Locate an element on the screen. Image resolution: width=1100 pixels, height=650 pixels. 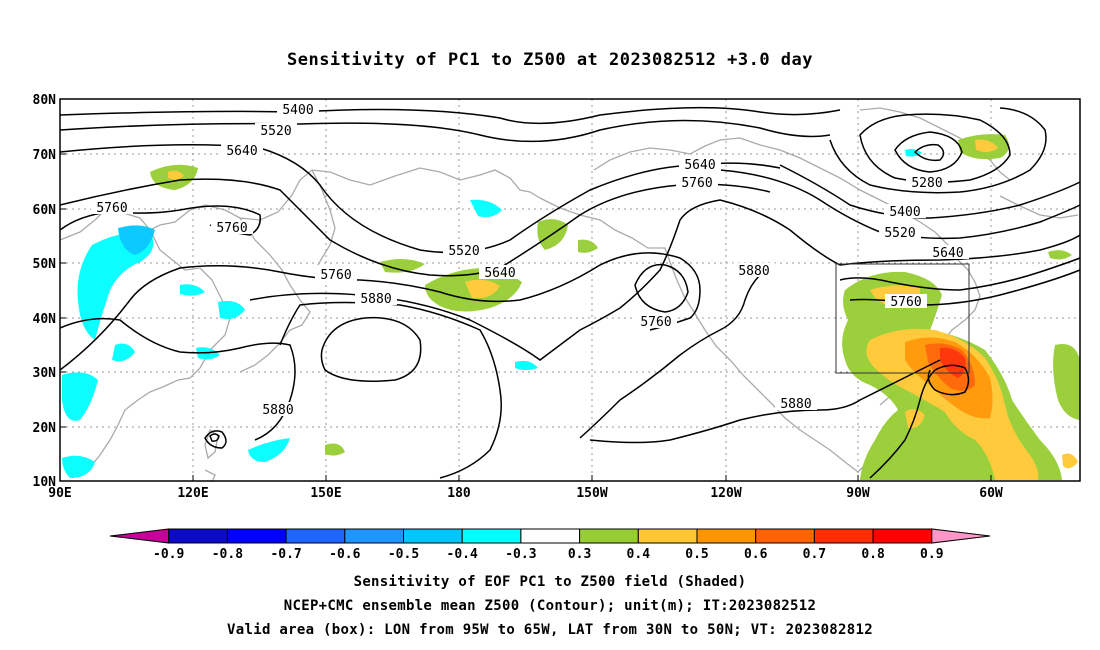
lat-label: 70N is located at coordinates (45, 155).